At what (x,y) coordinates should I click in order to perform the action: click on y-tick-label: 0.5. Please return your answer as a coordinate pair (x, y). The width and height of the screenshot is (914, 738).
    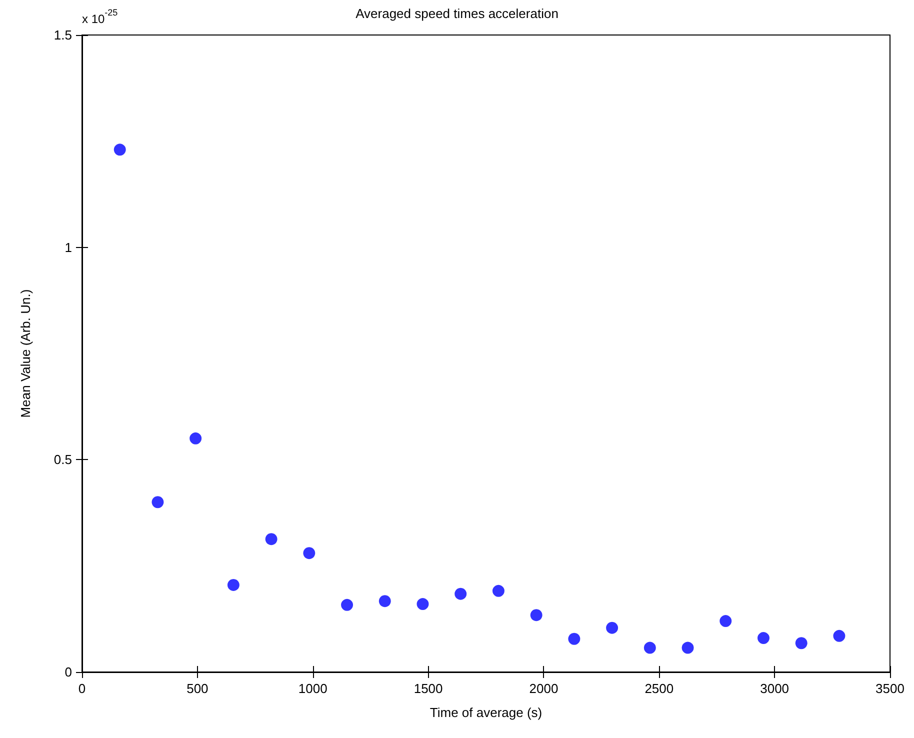
    Looking at the image, I should click on (63, 460).